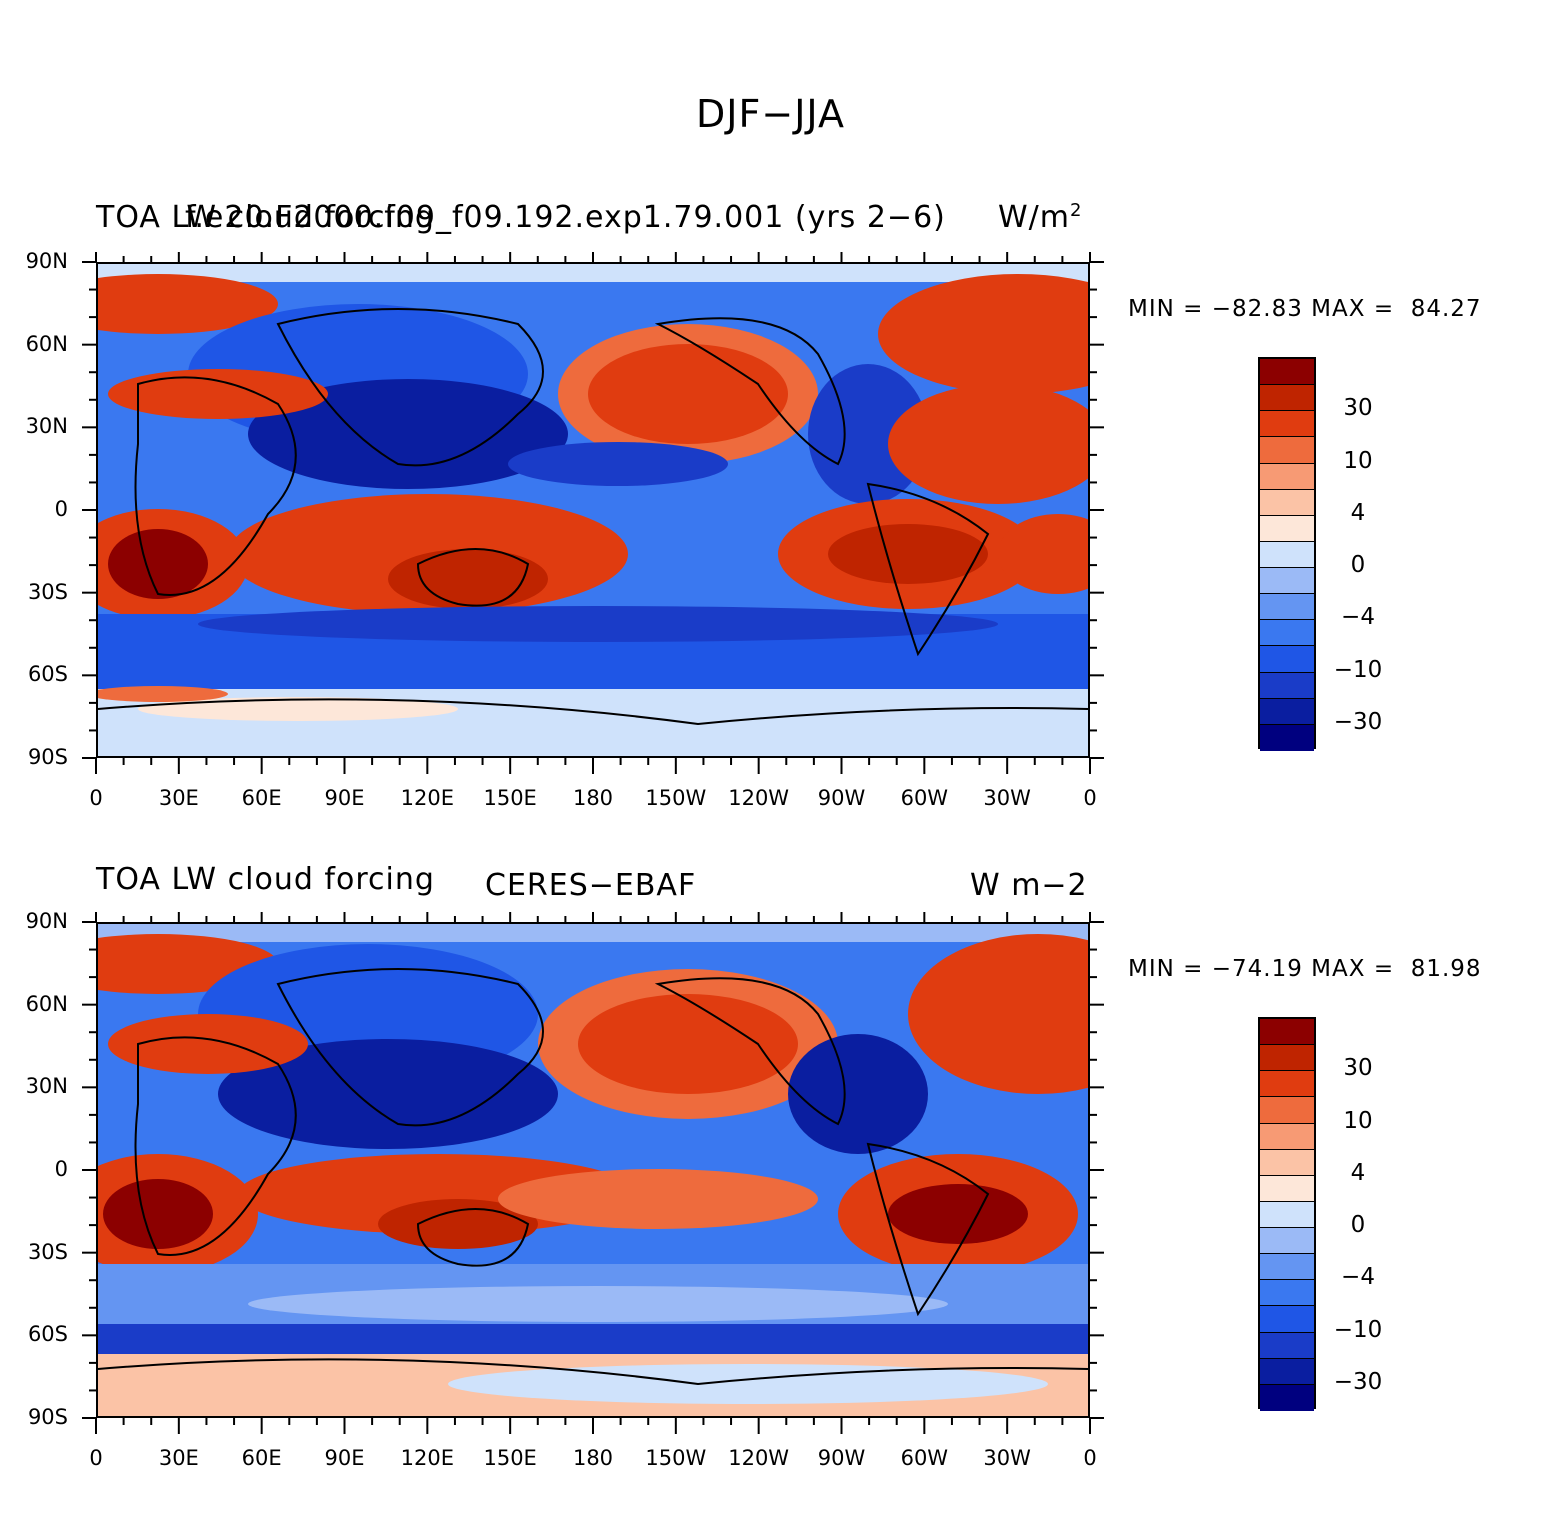 This screenshot has height=1538, width=1541. What do you see at coordinates (1358, 460) in the screenshot?
I see `colorbar-label: 10` at bounding box center [1358, 460].